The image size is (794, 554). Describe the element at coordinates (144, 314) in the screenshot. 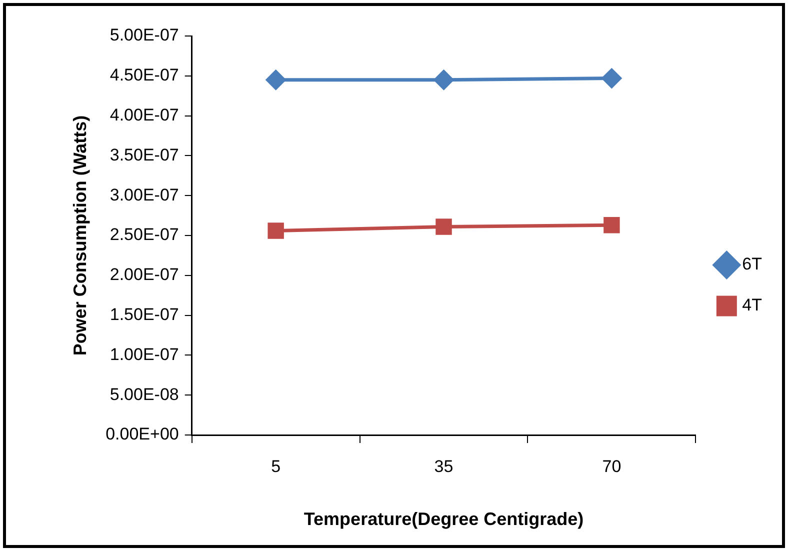

I see `y-tick-label: 1.50E-07` at that location.